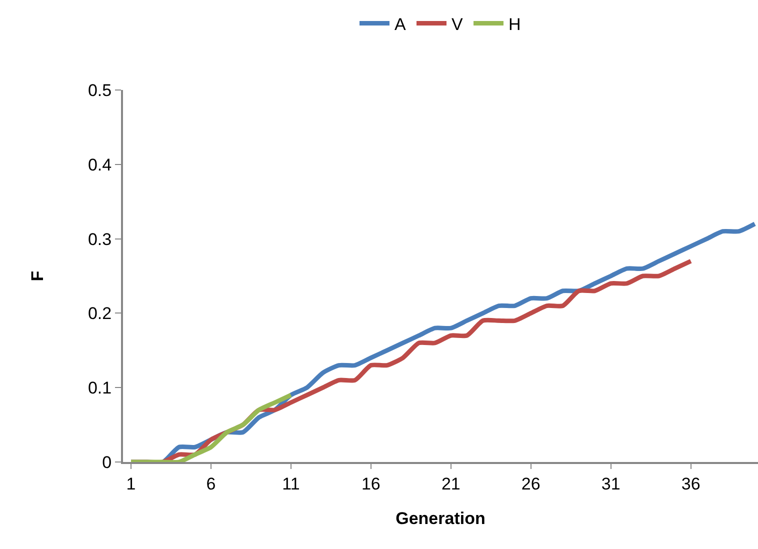 The width and height of the screenshot is (758, 549). Describe the element at coordinates (530, 484) in the screenshot. I see `x-tick-label: 26` at that location.